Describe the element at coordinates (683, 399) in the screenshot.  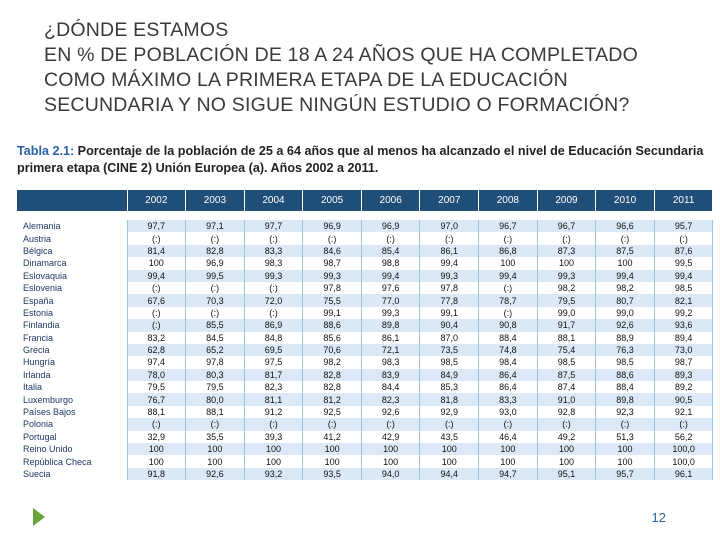
I see `table-cell: 90,5` at that location.